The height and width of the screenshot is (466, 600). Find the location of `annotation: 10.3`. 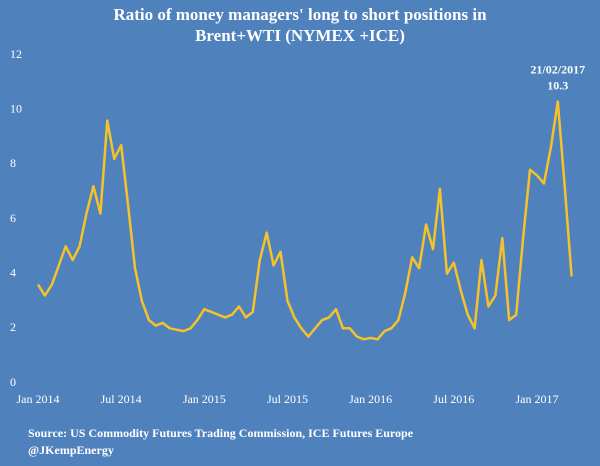

annotation: 10.3 is located at coordinates (557, 85).